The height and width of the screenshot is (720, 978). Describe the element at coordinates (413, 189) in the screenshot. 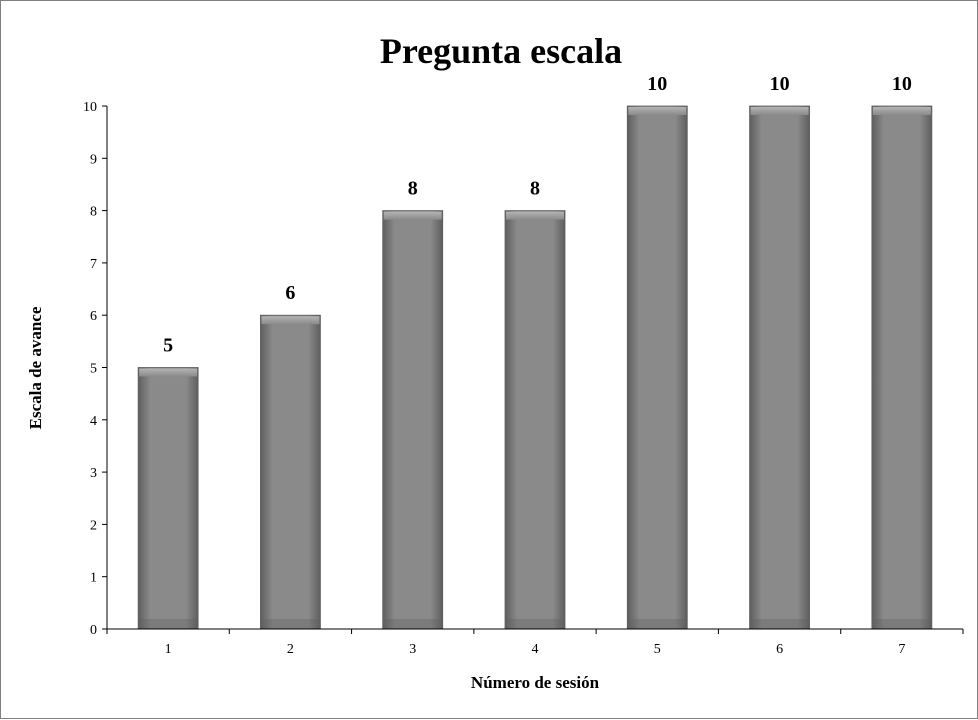

I see `data-label-3: 8` at that location.